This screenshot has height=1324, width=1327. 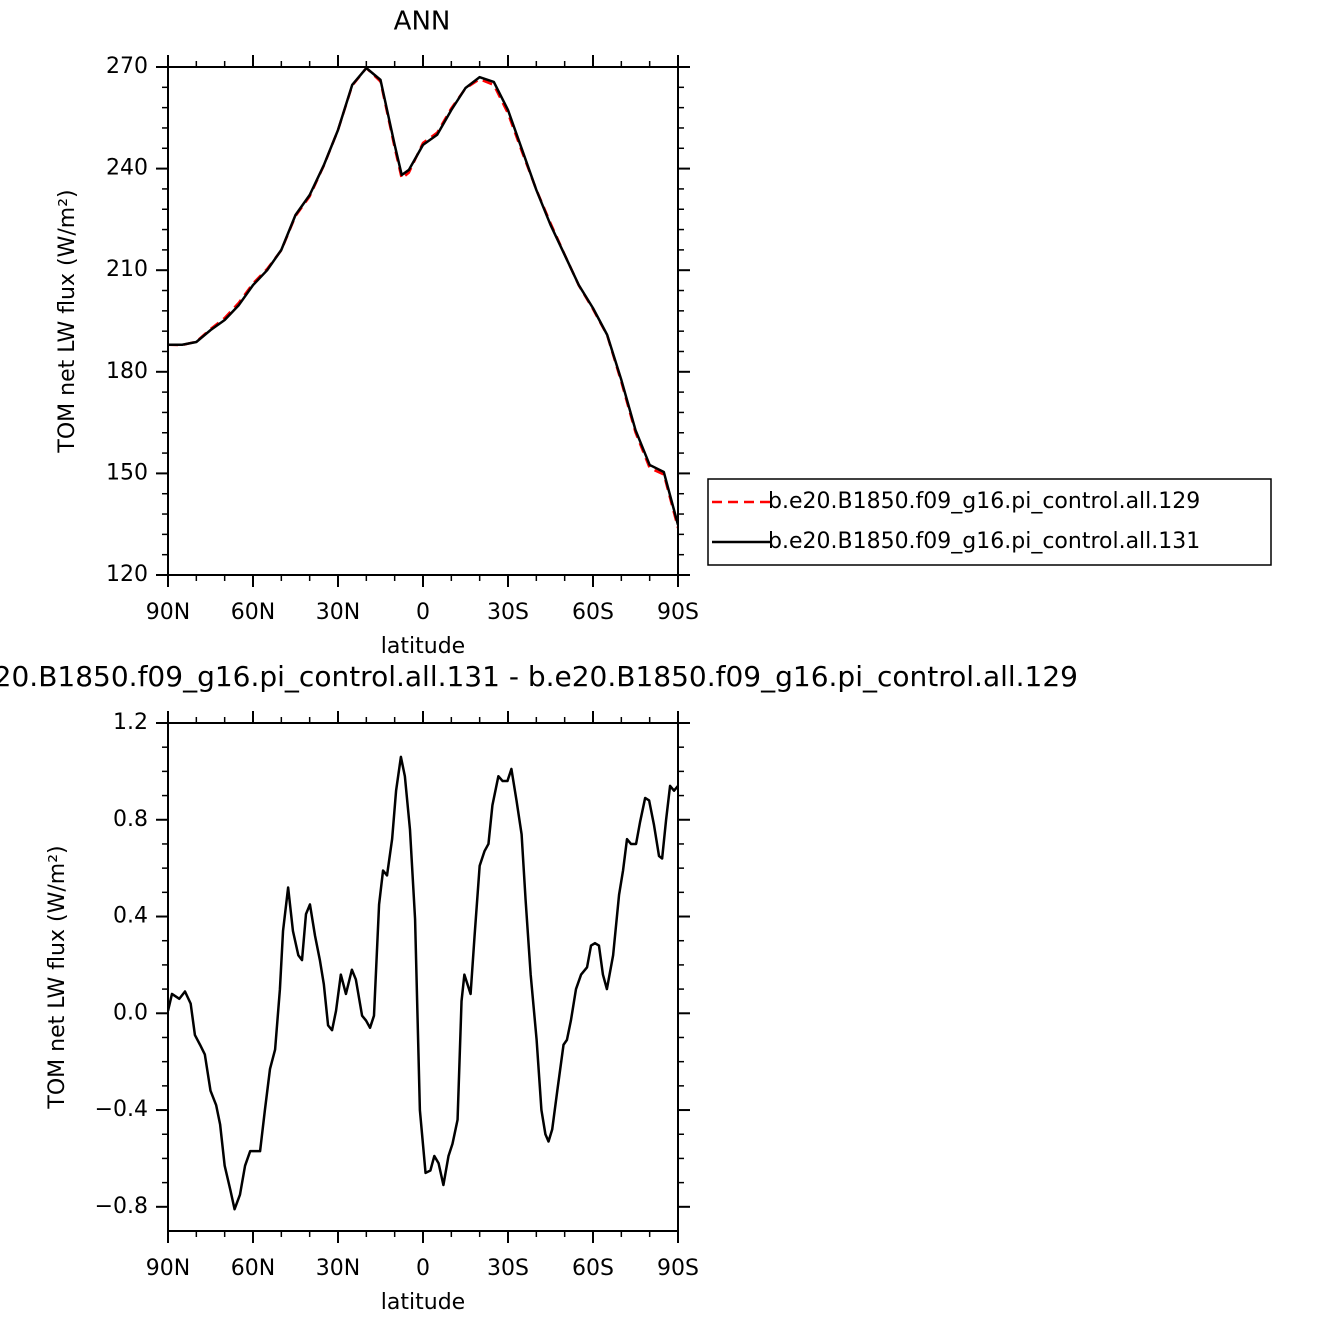 What do you see at coordinates (989, 522) in the screenshot?
I see `legend-box` at bounding box center [989, 522].